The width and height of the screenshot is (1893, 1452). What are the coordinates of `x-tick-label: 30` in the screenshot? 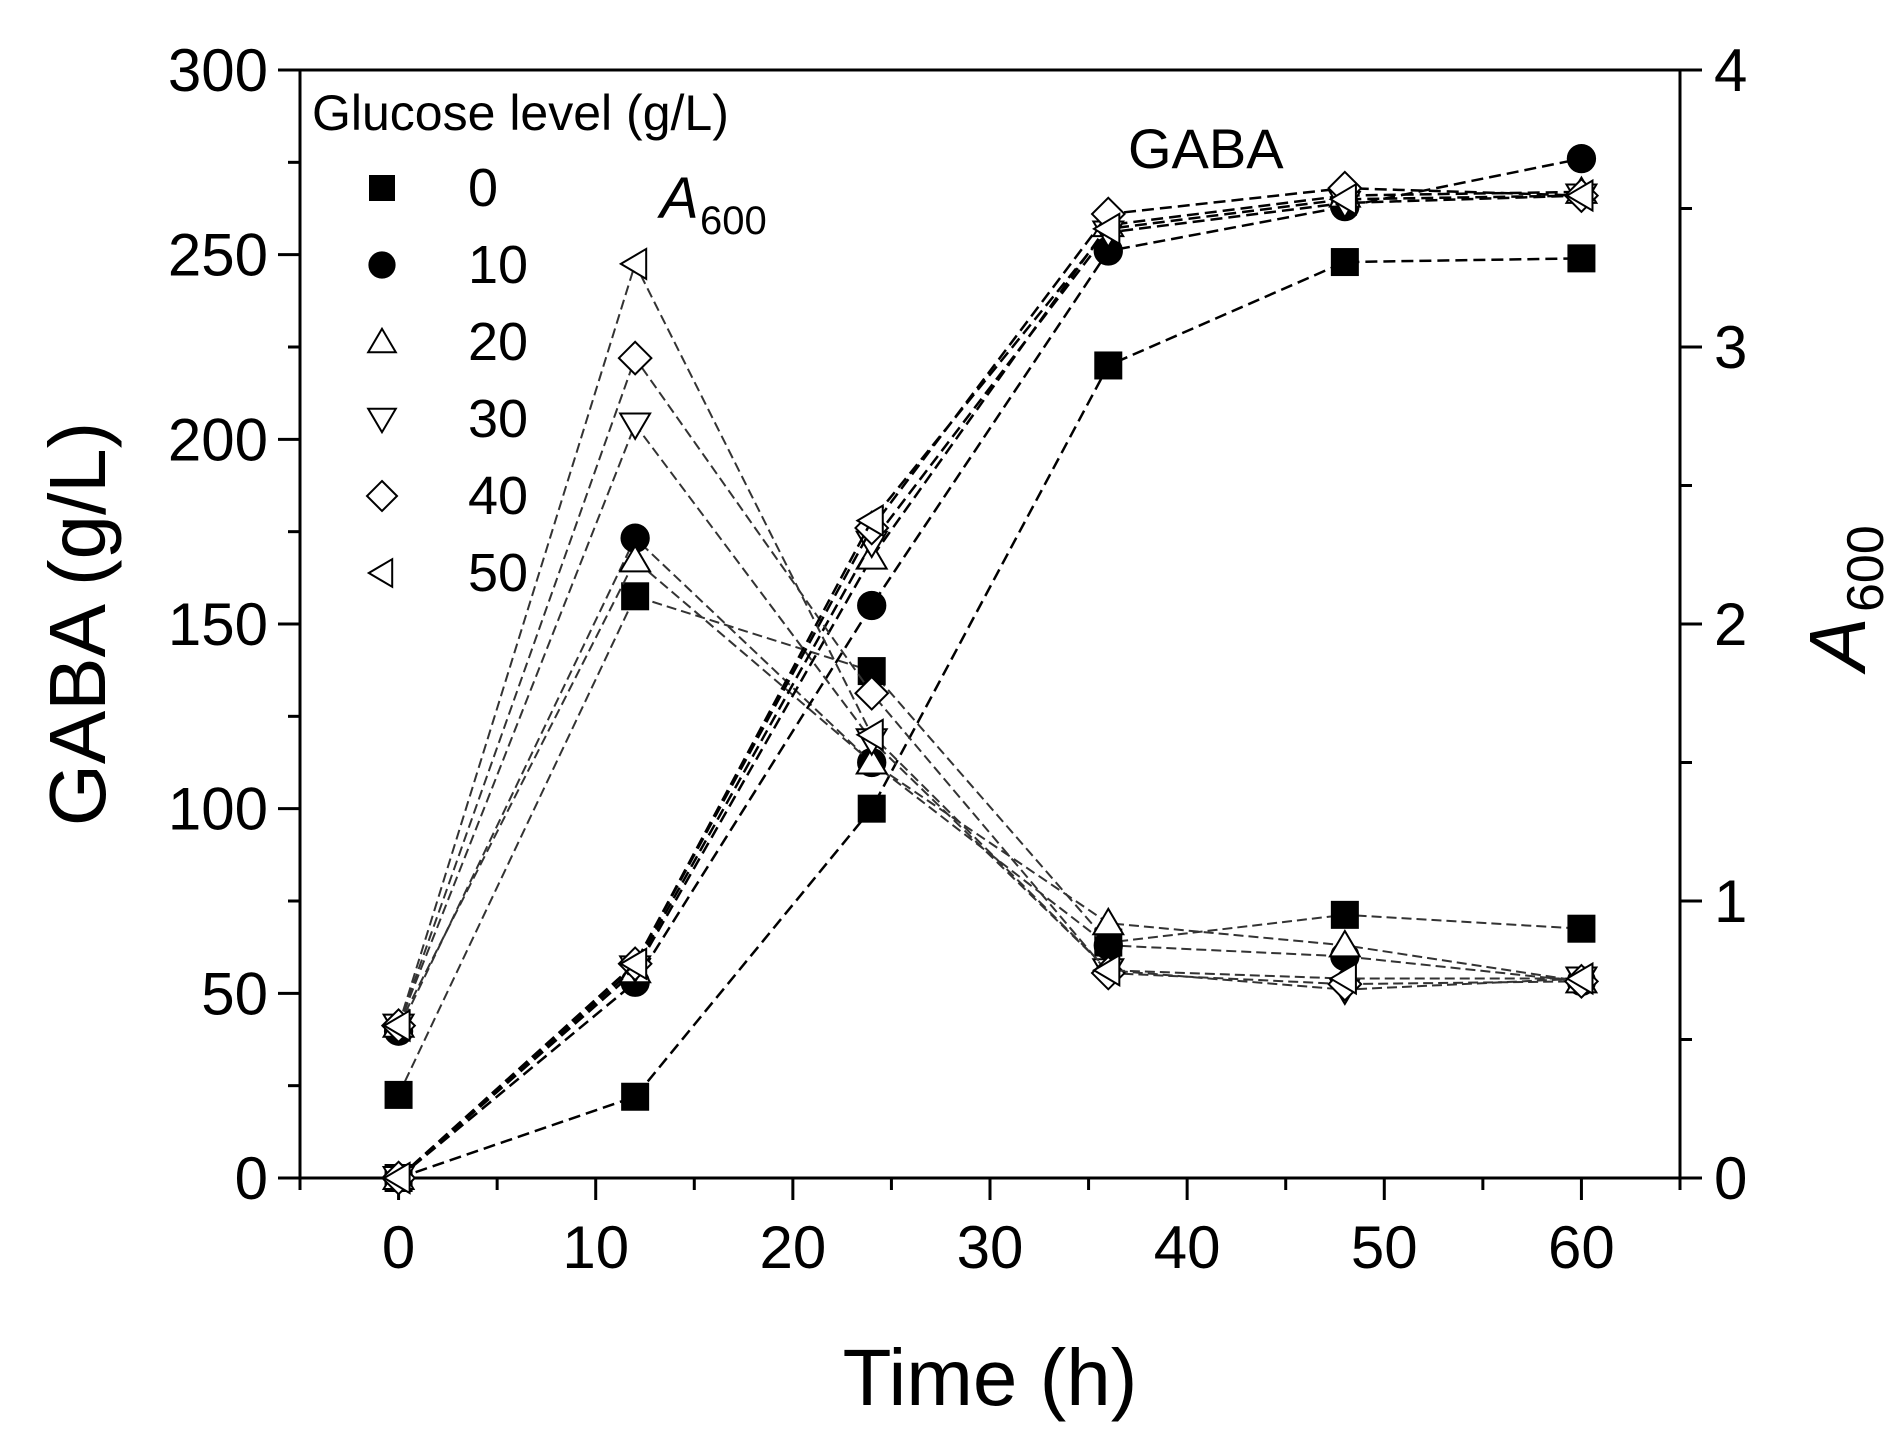 It's located at (990, 1247).